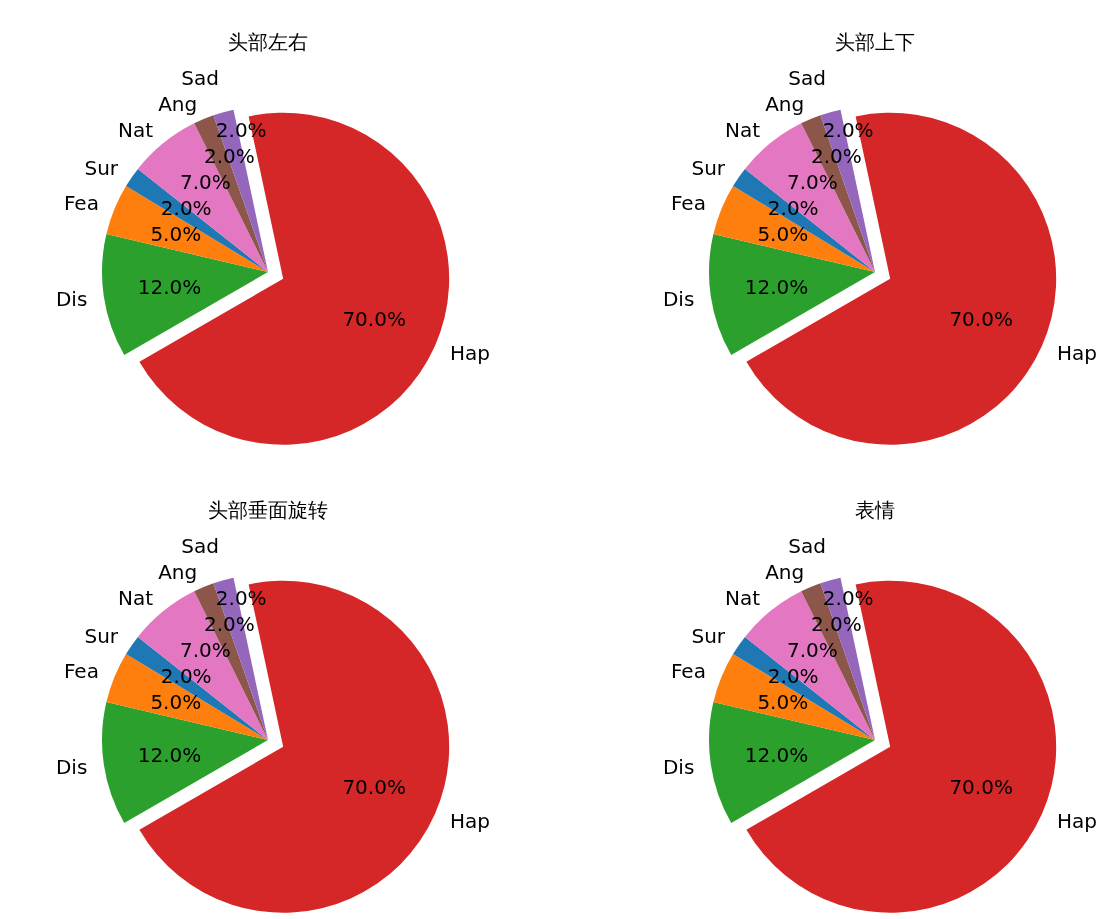 The width and height of the screenshot is (1117, 919). I want to click on chart-title: 表情, so click(875, 510).